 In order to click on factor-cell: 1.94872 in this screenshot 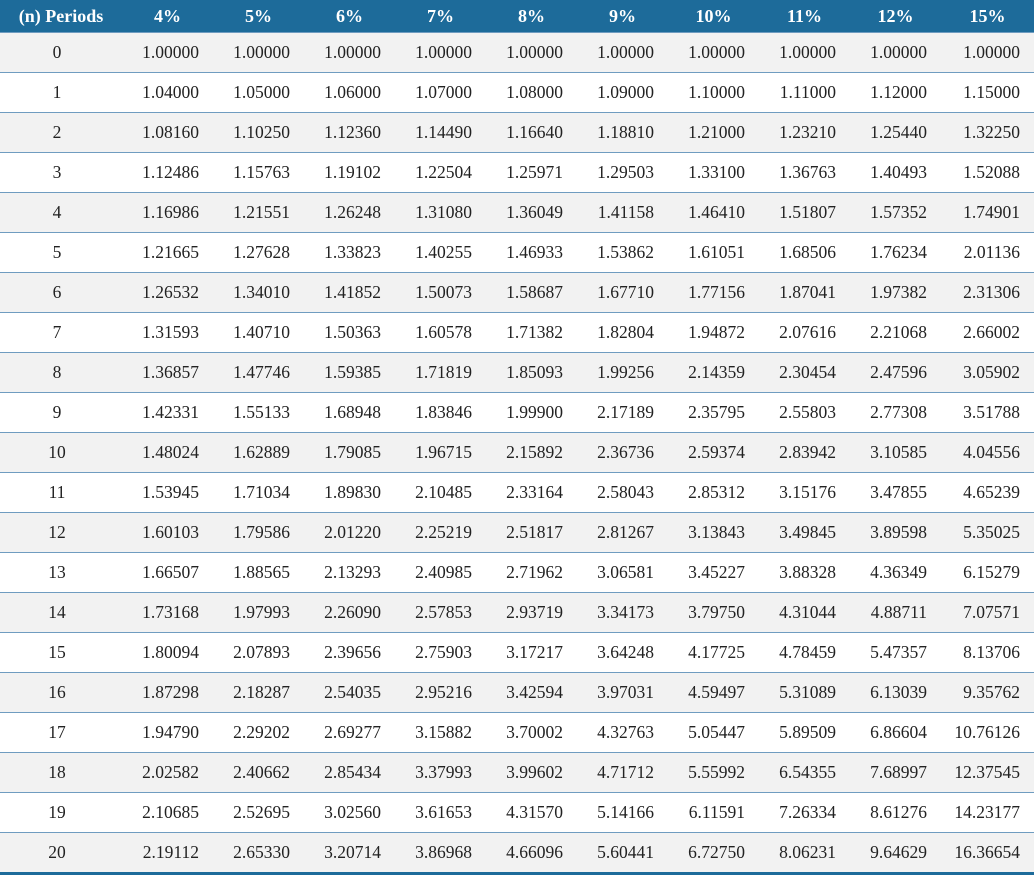, I will do `click(713, 332)`.